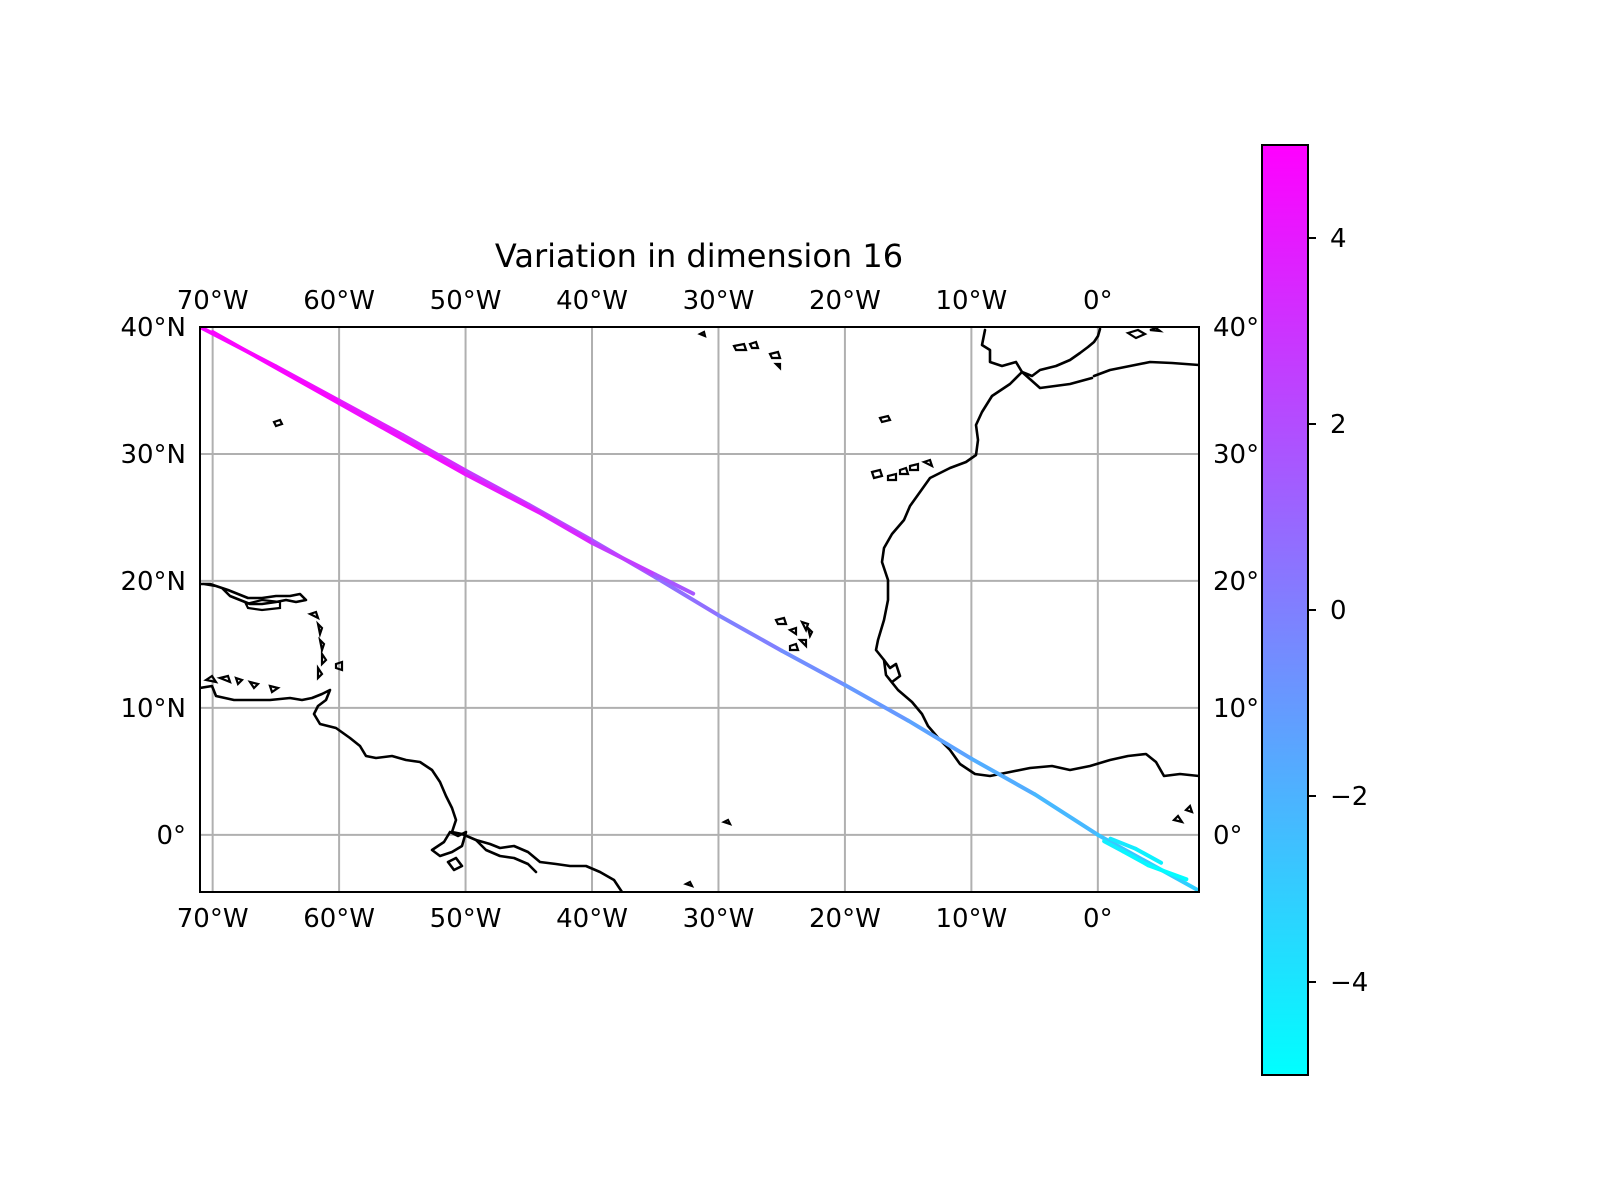  Describe the element at coordinates (699, 256) in the screenshot. I see `map-title: Variation in dimension 16` at that location.